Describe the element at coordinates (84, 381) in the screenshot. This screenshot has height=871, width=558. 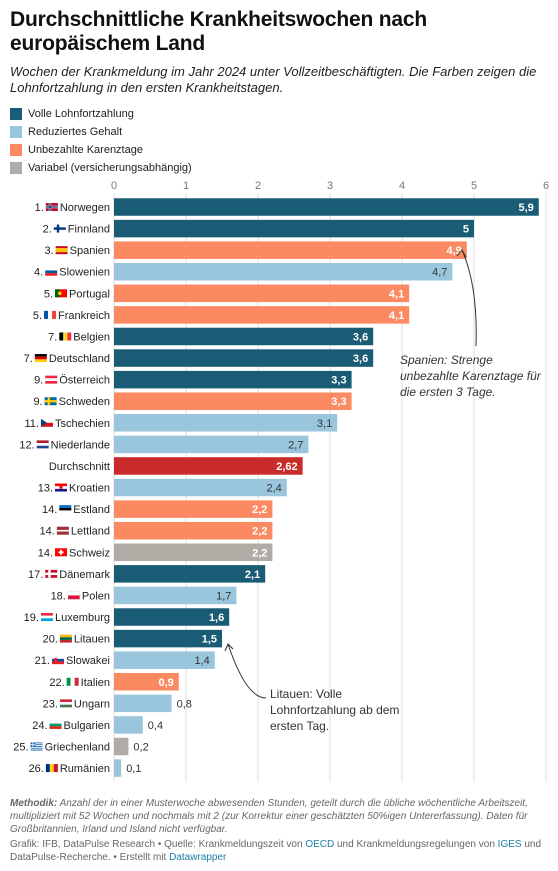
I see `category-name-oesterreich: Österreich` at that location.